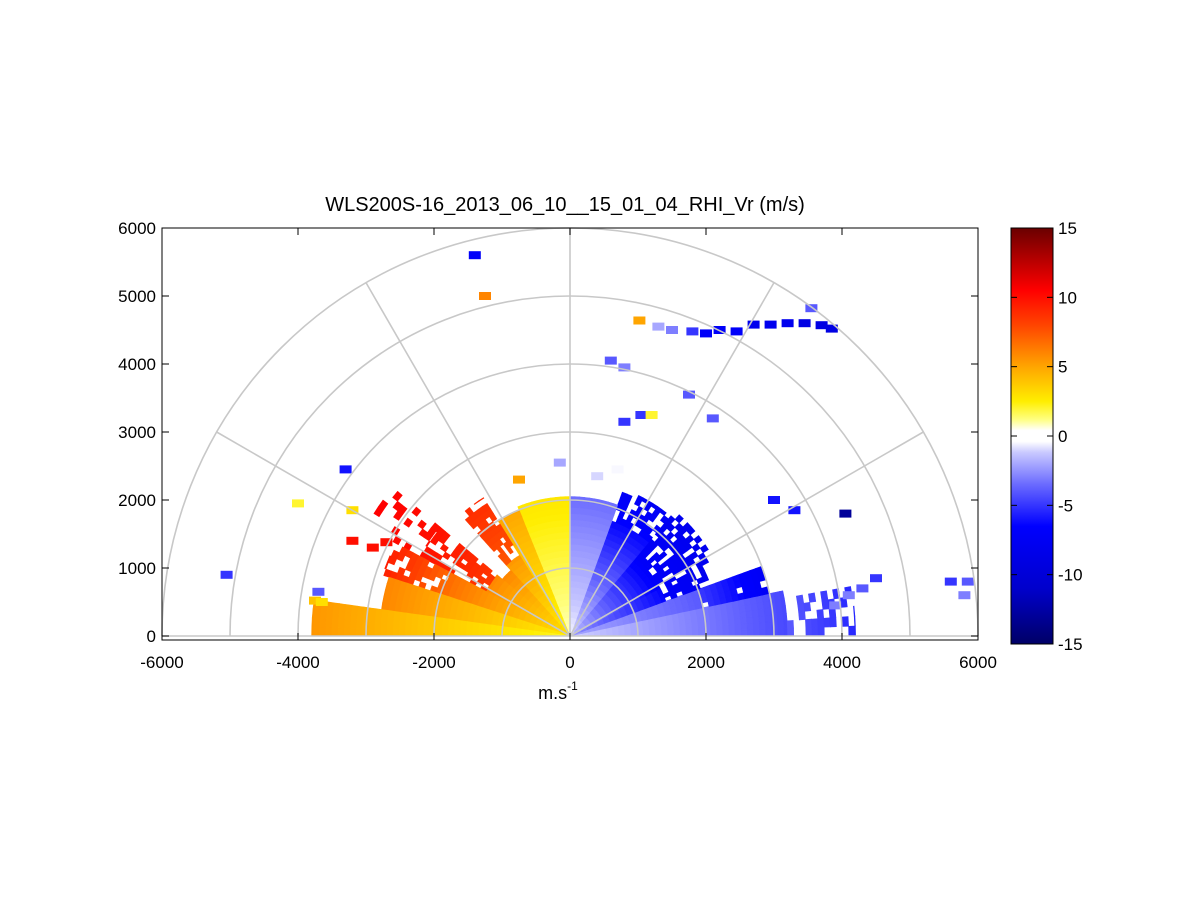 The width and height of the screenshot is (1201, 901). Describe the element at coordinates (297, 662) in the screenshot. I see `x-tick-label: -4000` at that location.